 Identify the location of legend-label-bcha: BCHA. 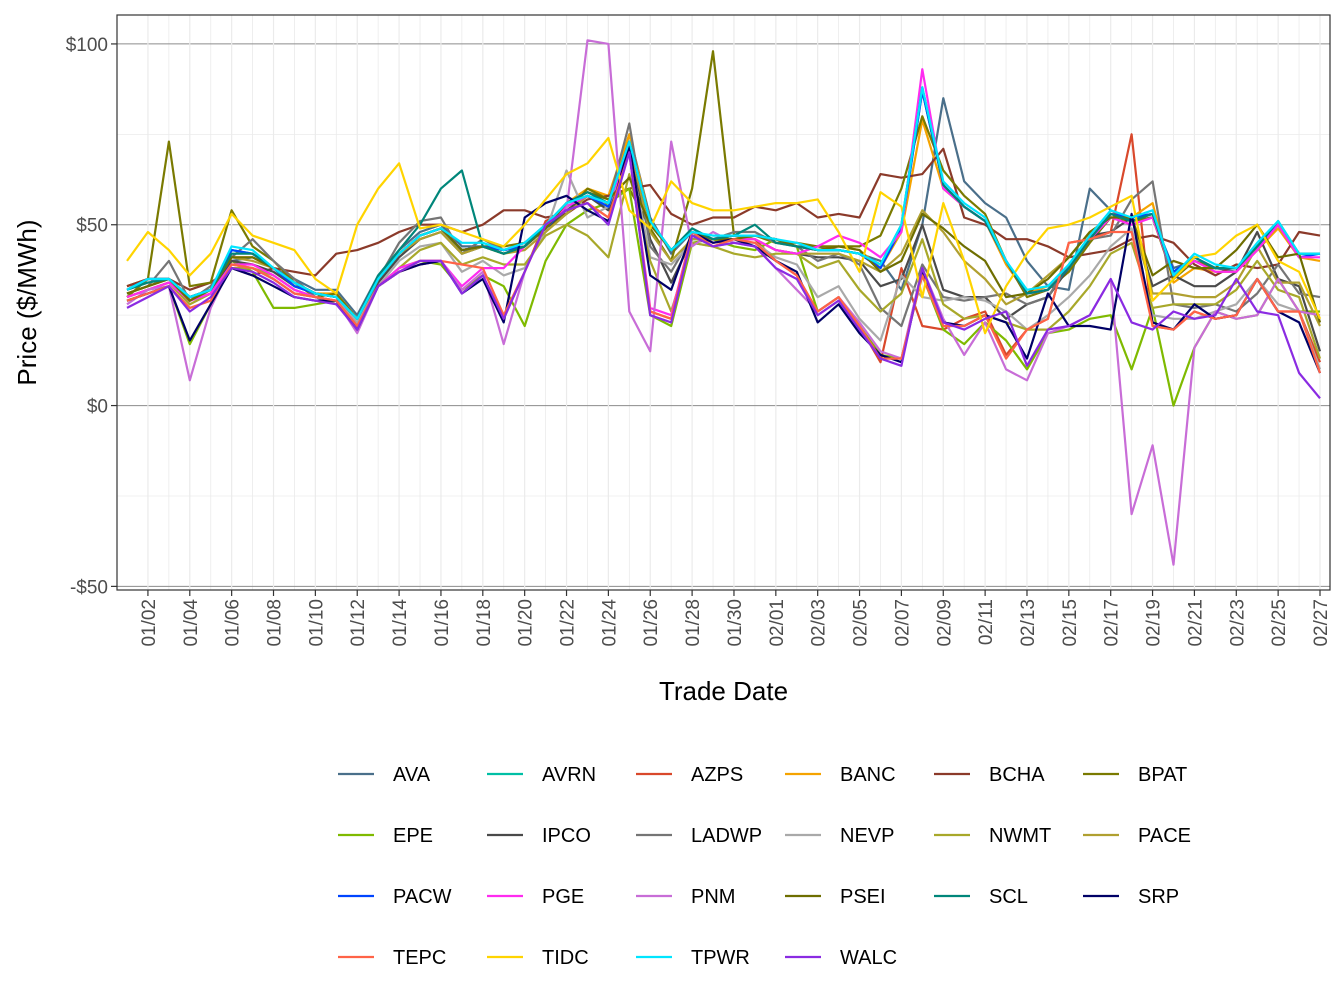
(1017, 775).